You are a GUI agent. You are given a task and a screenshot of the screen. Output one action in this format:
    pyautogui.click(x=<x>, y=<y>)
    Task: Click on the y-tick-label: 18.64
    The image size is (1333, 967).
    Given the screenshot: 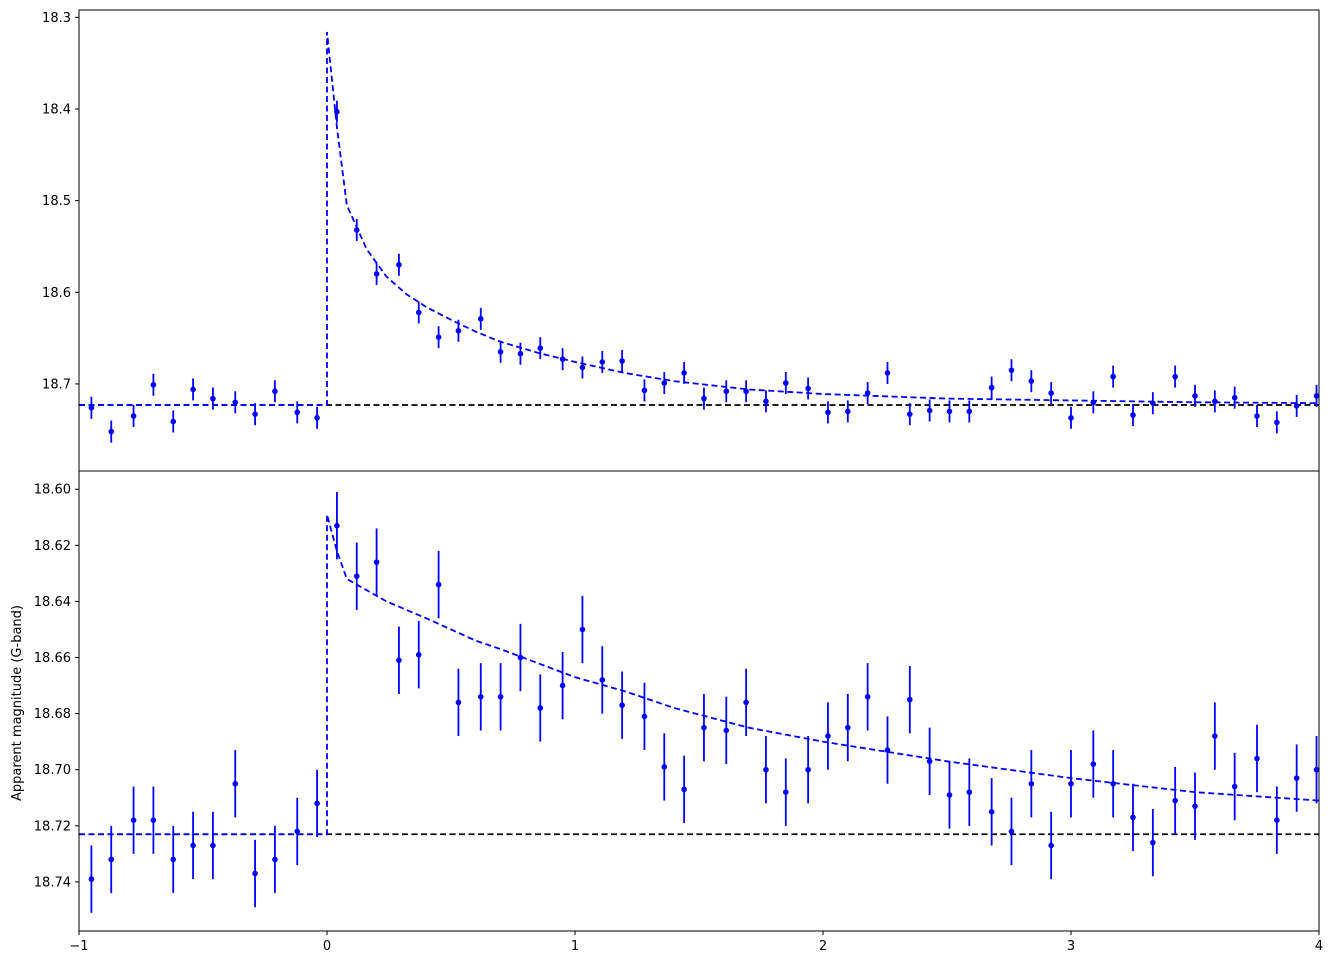 What is the action you would take?
    pyautogui.click(x=52, y=602)
    